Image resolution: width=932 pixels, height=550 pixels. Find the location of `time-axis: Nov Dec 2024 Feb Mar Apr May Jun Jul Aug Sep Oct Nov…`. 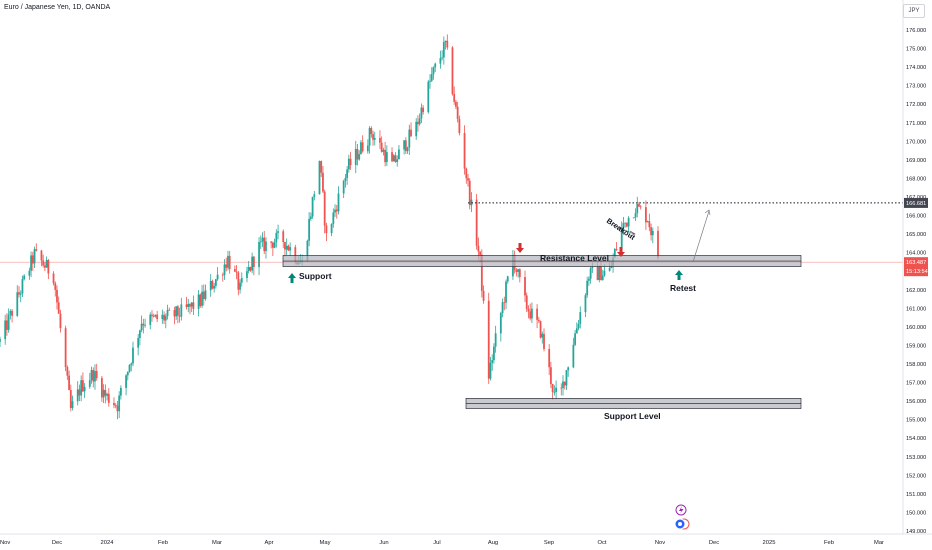

time-axis: Nov Dec 2024 Feb Mar Apr May Jun Jul Aug Sep Oct Nov… is located at coordinates (466, 539).